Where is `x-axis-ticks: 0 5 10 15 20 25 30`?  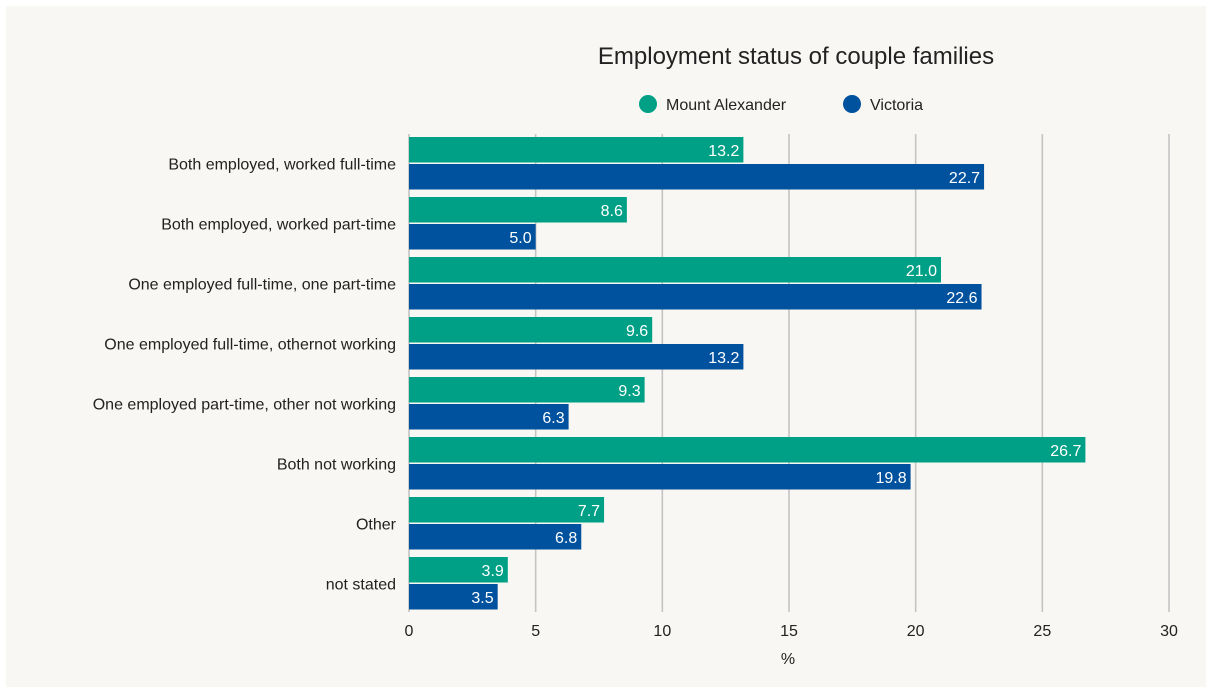
x-axis-ticks: 0 5 10 15 20 25 30 is located at coordinates (791, 631).